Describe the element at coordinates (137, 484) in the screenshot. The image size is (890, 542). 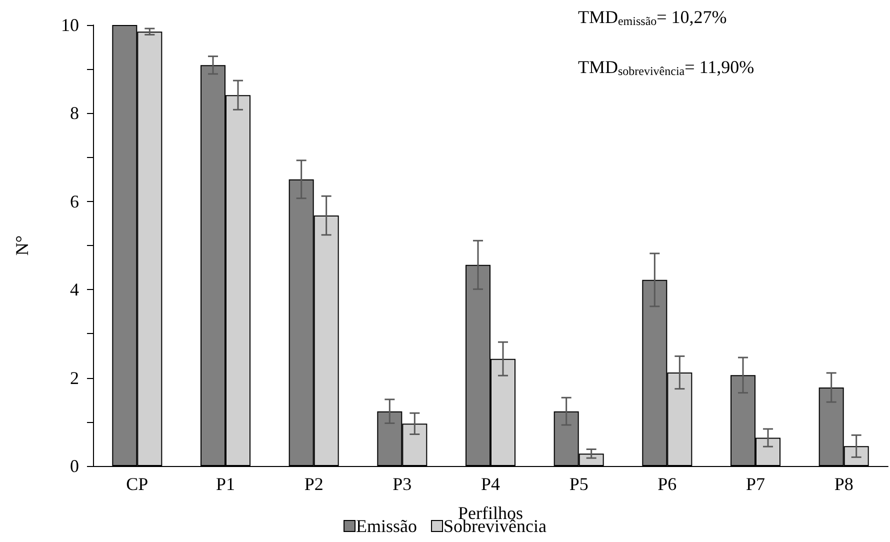
I see `x-tick-label: CP` at that location.